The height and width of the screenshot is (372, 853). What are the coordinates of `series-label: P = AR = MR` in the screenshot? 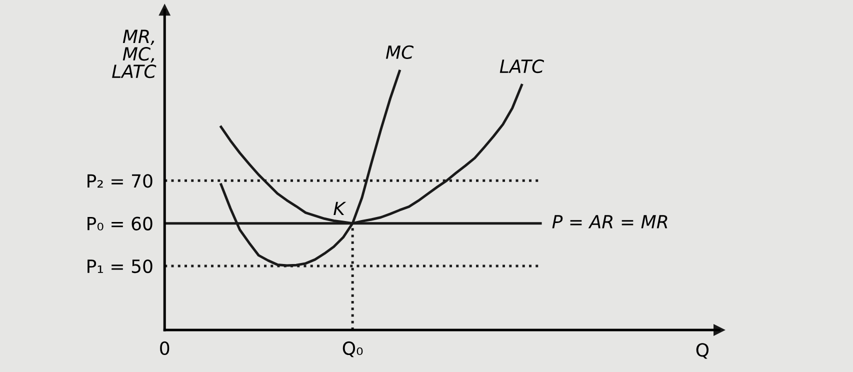 It's located at (610, 221).